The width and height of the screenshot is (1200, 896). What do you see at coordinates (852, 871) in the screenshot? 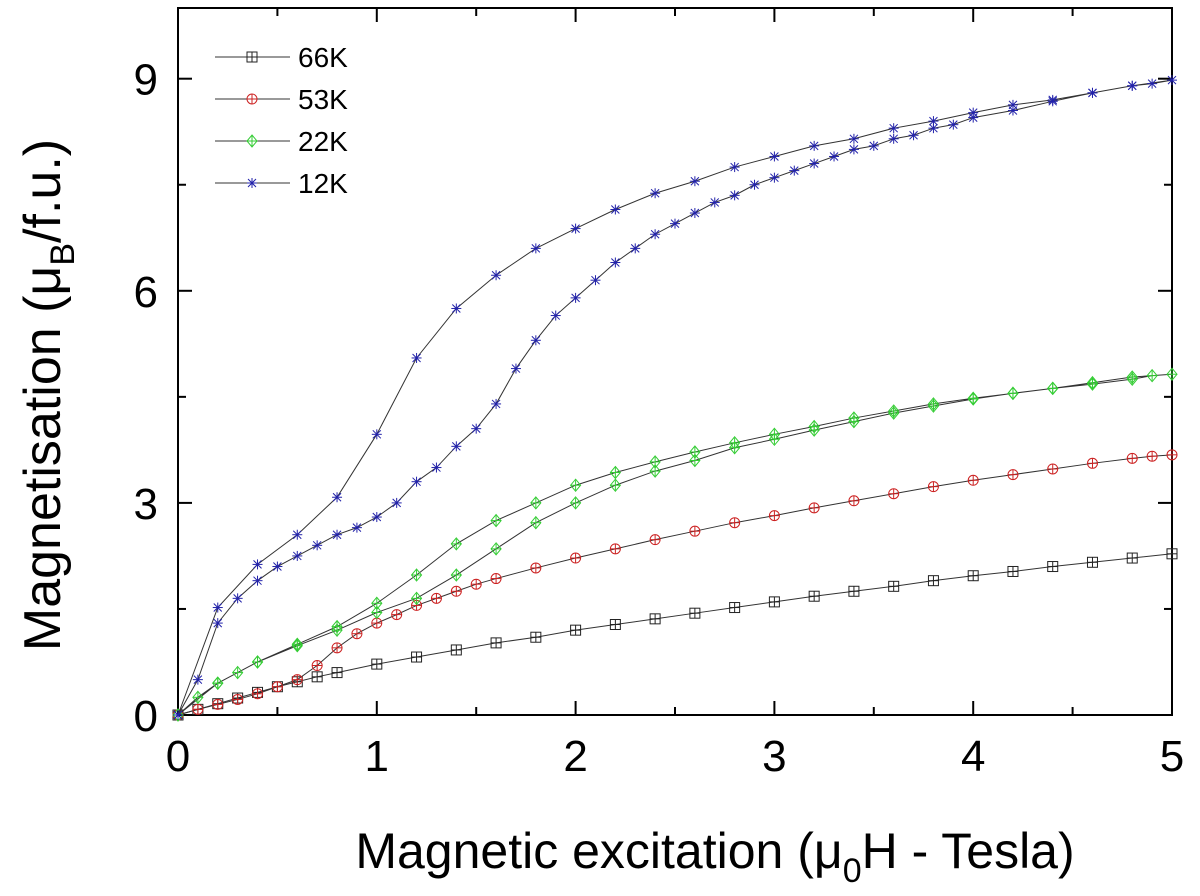
I see `label-subscript: 0` at bounding box center [852, 871].